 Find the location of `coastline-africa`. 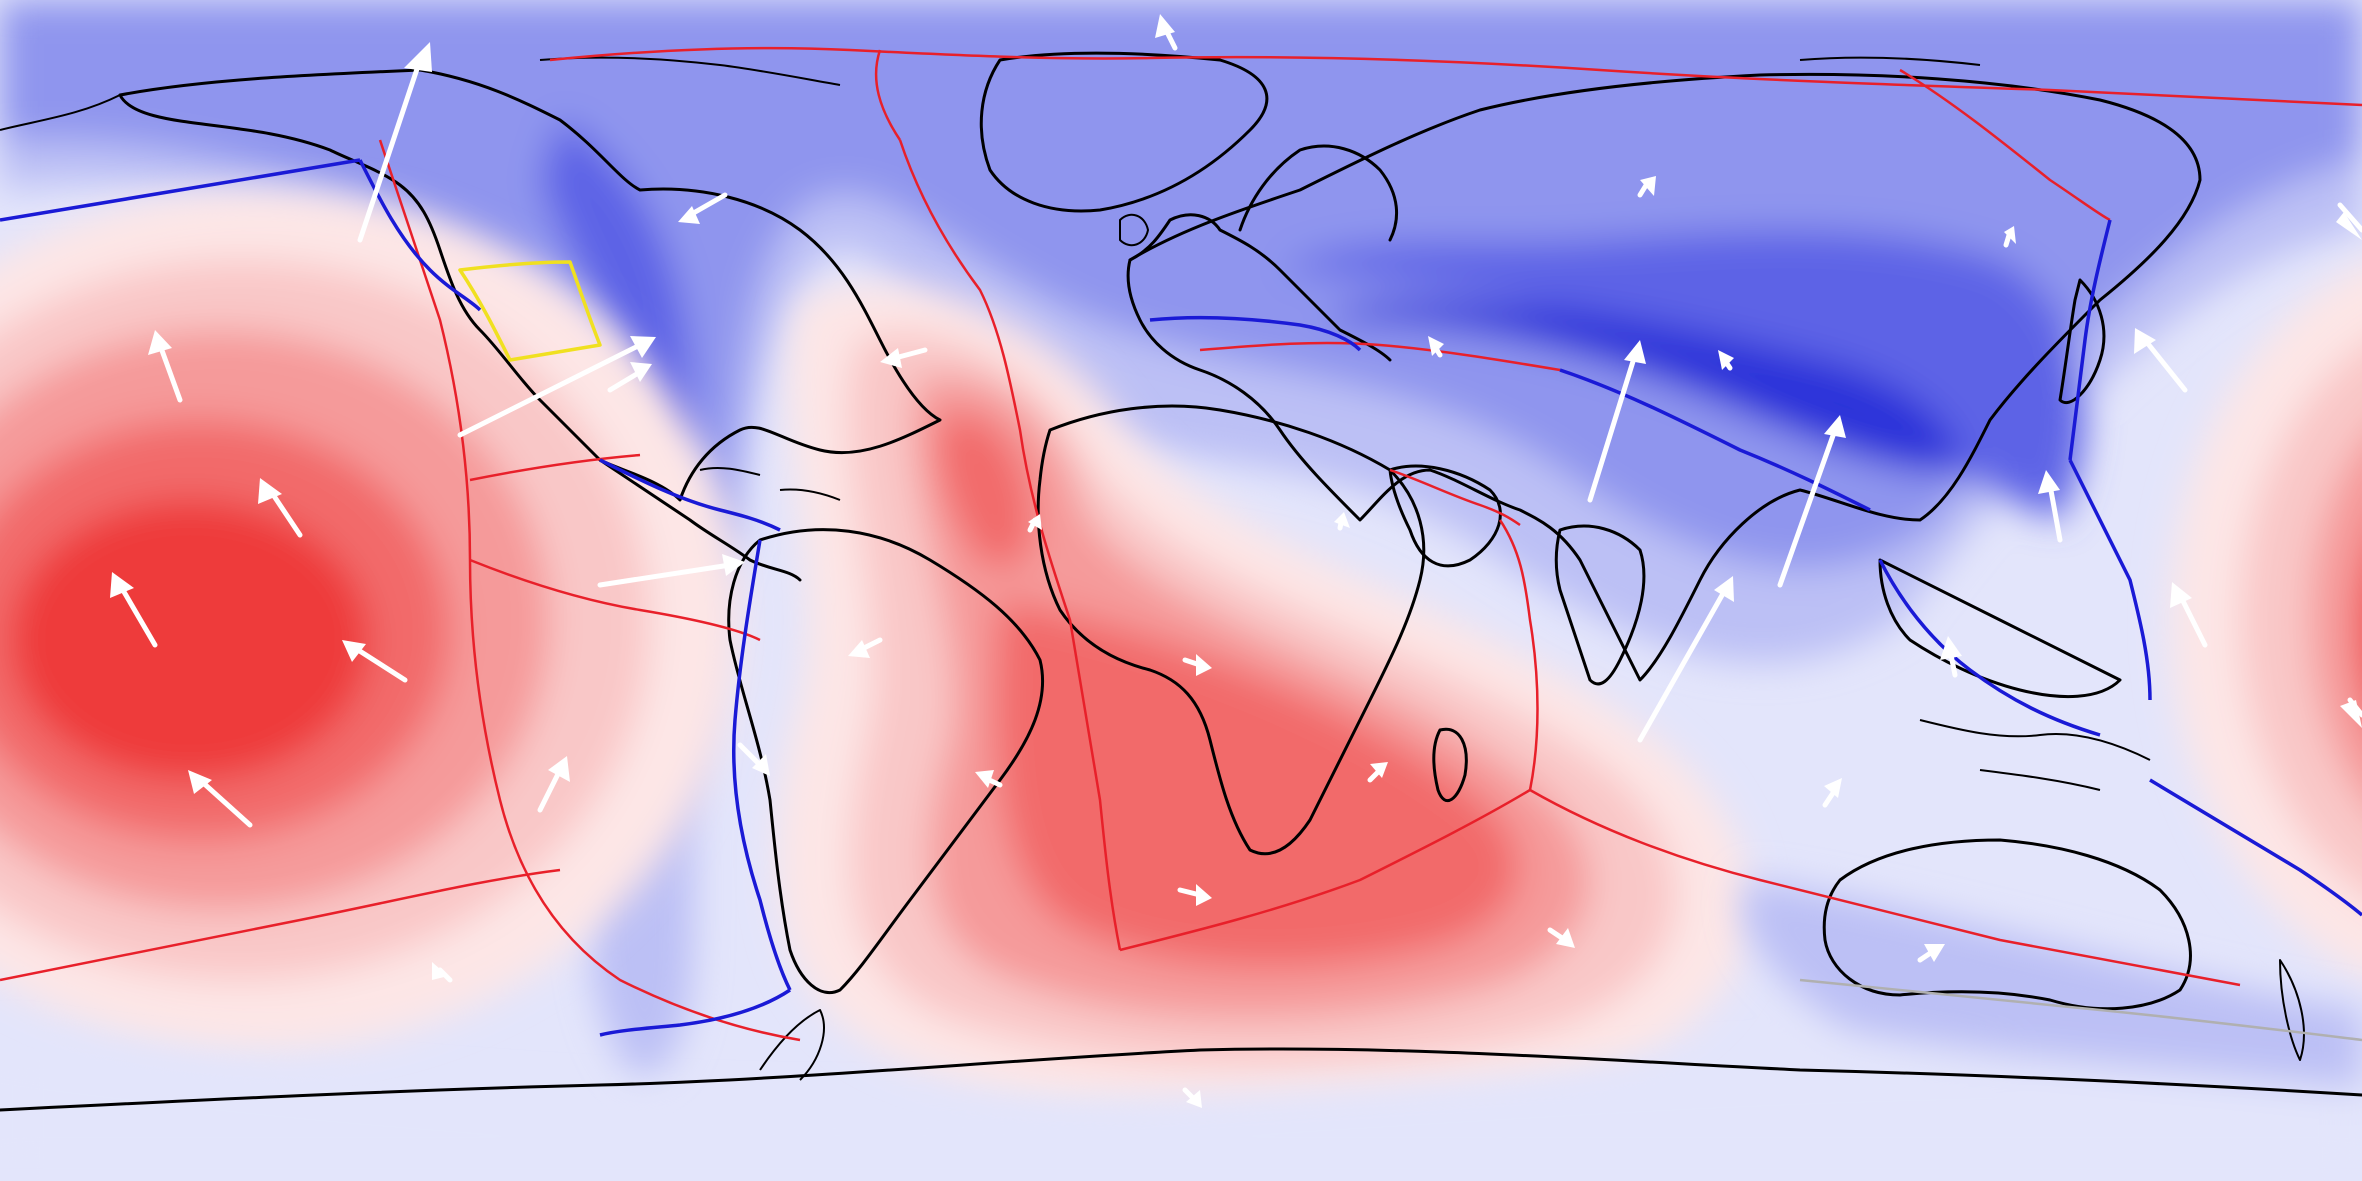

coastline-africa is located at coordinates (1231, 630).